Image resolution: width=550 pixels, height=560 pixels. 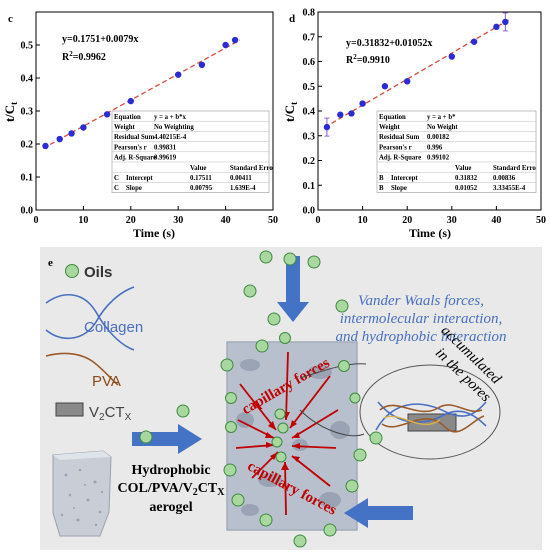 I want to click on arrow-down-icon, so click(x=293, y=289).